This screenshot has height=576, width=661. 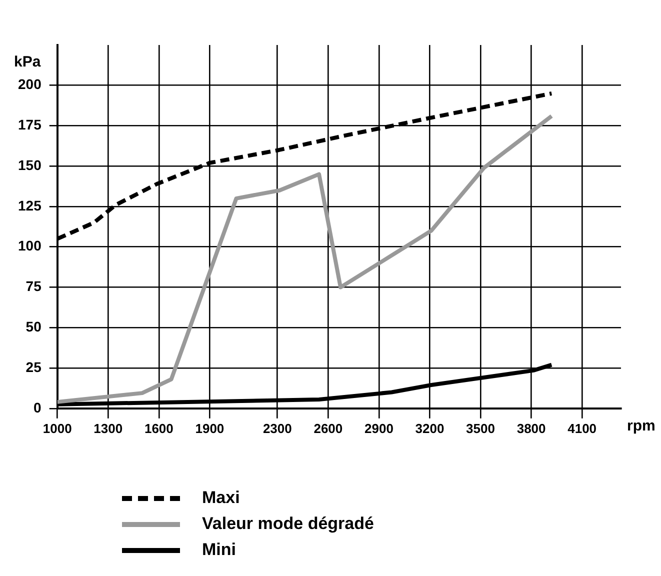 What do you see at coordinates (30, 164) in the screenshot?
I see `y-tick-label: 150` at bounding box center [30, 164].